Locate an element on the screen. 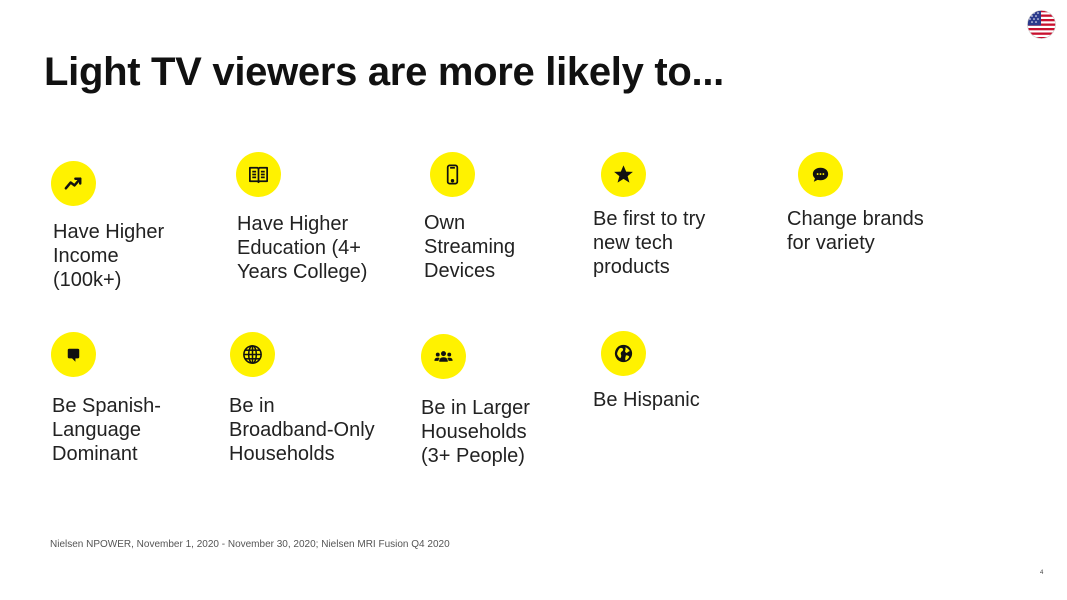 The width and height of the screenshot is (1067, 600). fact-label-line: Income is located at coordinates (86, 256).